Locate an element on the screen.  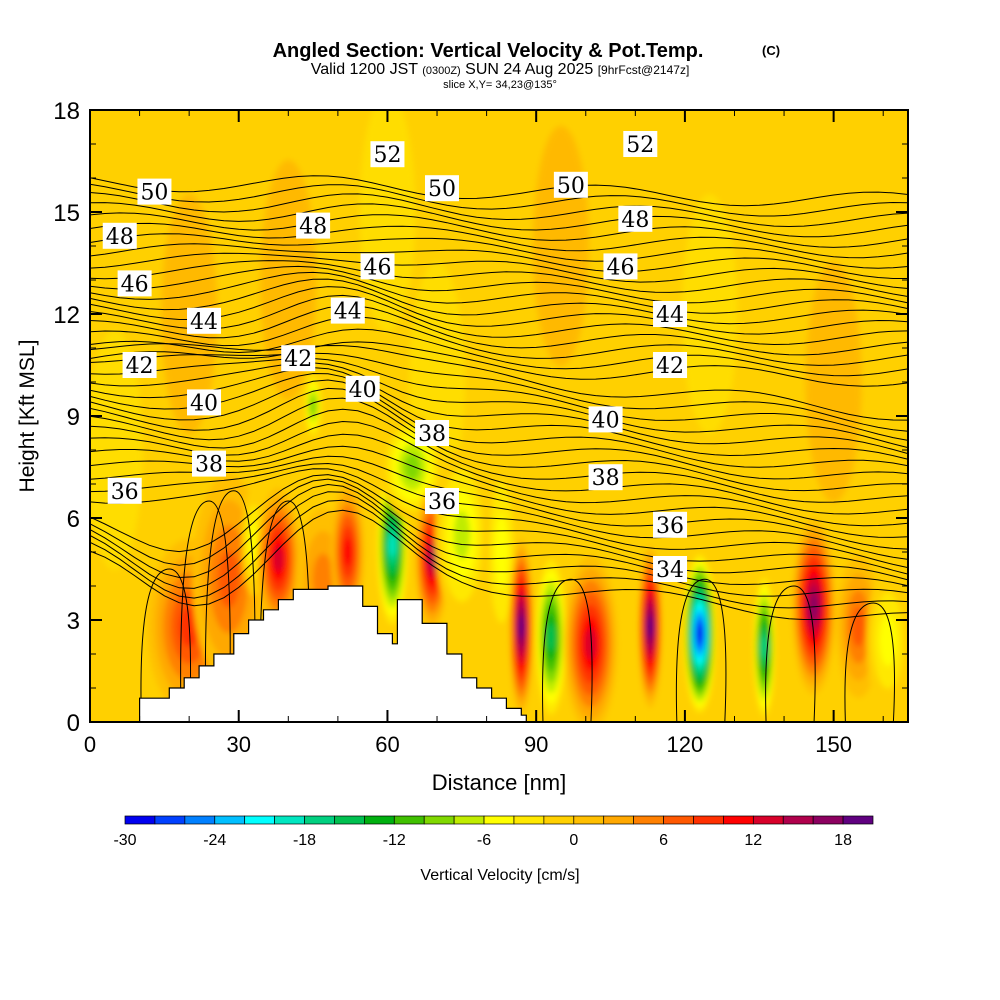
colorbar-tick-label: -24 is located at coordinates (214, 840).